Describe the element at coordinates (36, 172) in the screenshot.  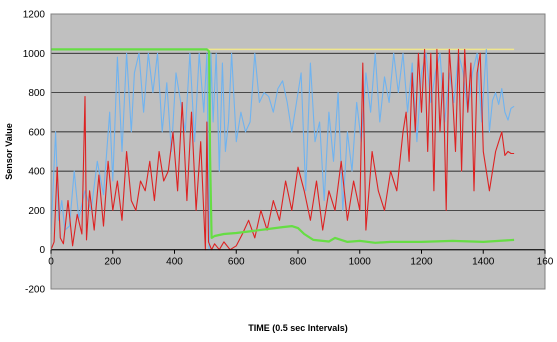
I see `y-tick-label: 400` at that location.